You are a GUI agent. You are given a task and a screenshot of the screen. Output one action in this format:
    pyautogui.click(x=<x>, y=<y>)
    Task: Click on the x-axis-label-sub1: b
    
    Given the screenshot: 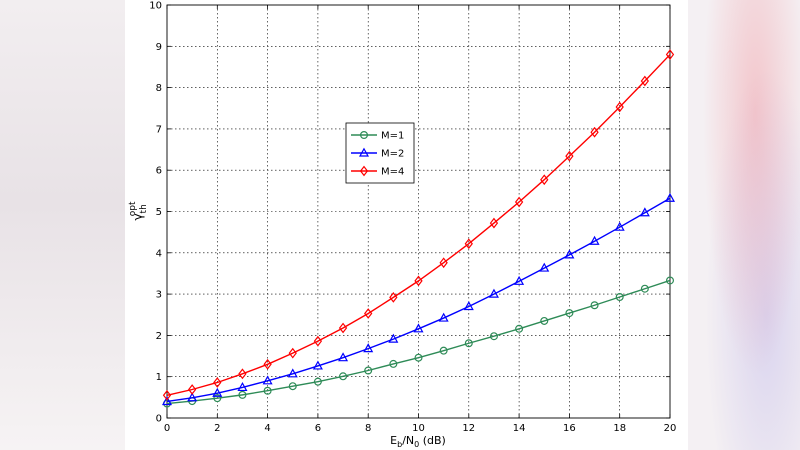 What is the action you would take?
    pyautogui.click(x=399, y=444)
    